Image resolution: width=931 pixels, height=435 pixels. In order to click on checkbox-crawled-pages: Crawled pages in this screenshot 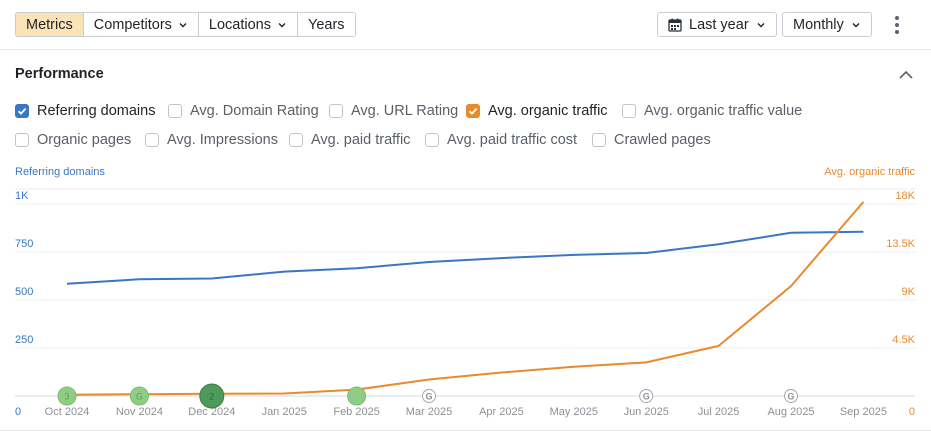, I will do `click(651, 140)`.